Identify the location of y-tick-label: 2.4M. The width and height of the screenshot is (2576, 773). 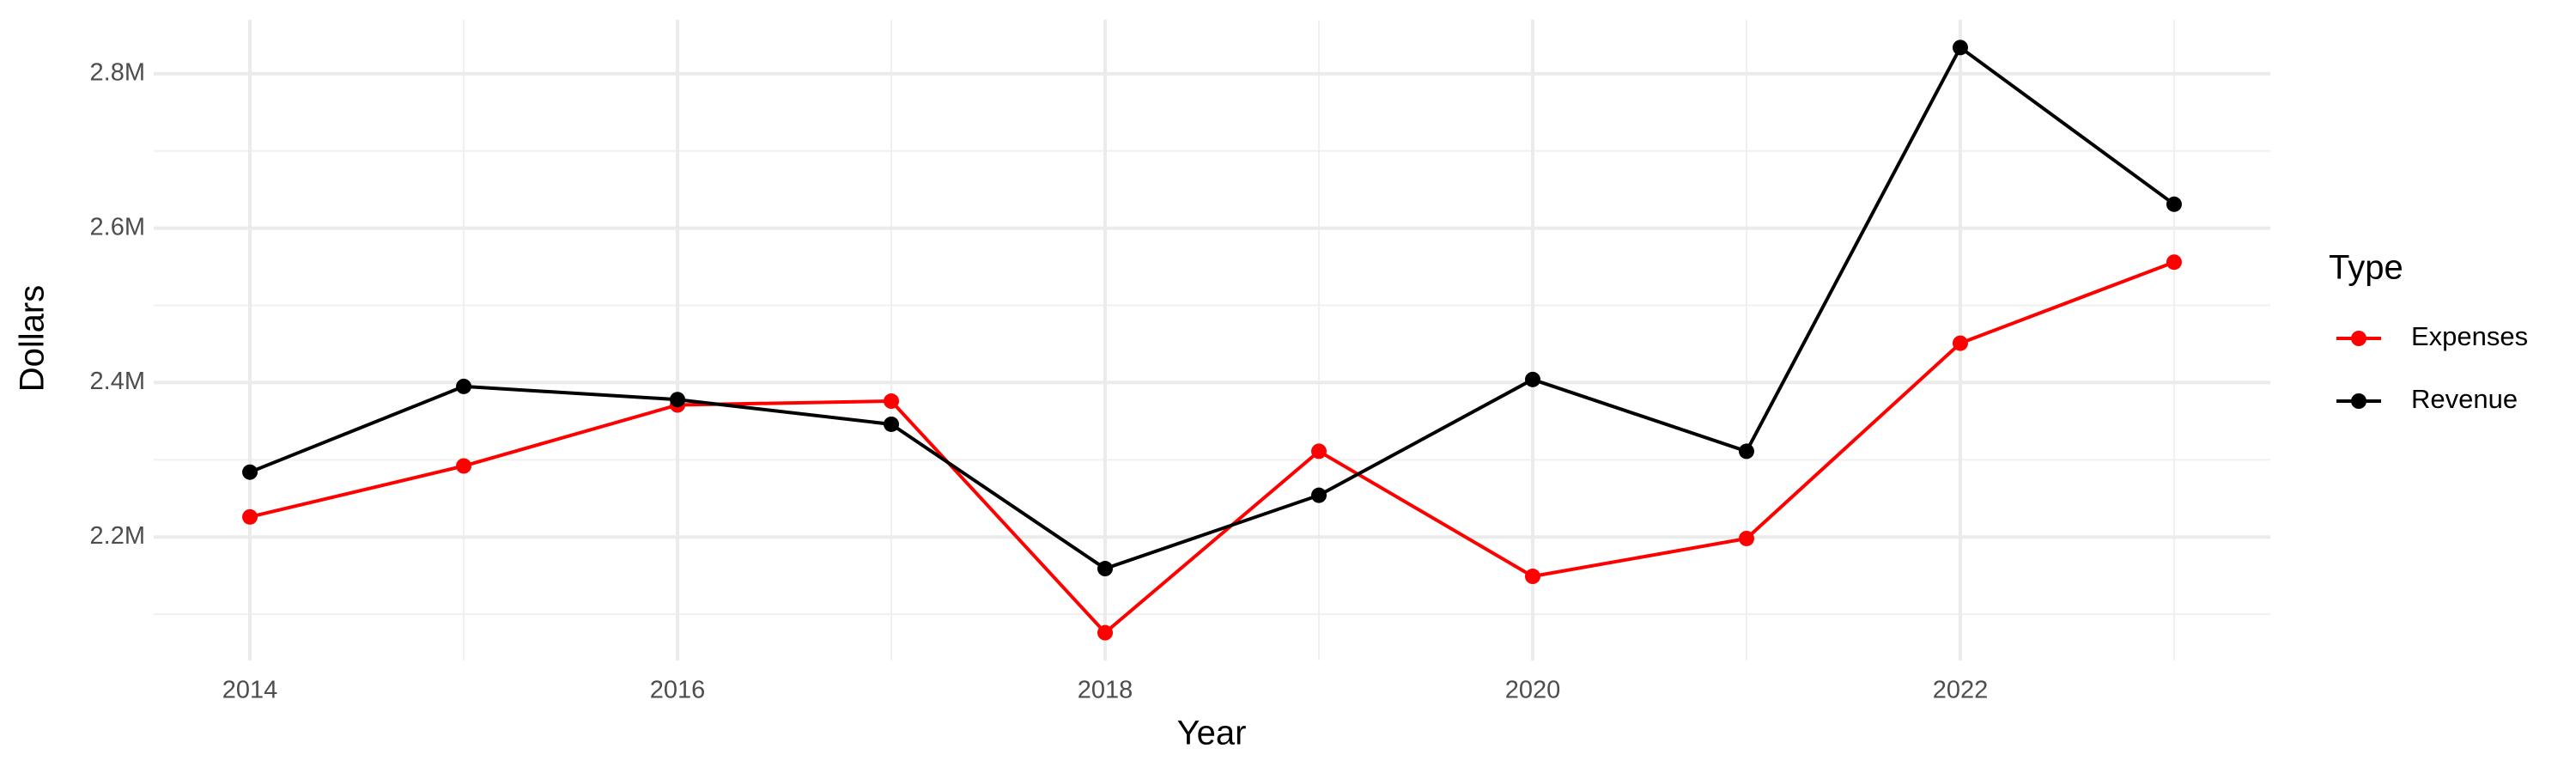
(117, 381).